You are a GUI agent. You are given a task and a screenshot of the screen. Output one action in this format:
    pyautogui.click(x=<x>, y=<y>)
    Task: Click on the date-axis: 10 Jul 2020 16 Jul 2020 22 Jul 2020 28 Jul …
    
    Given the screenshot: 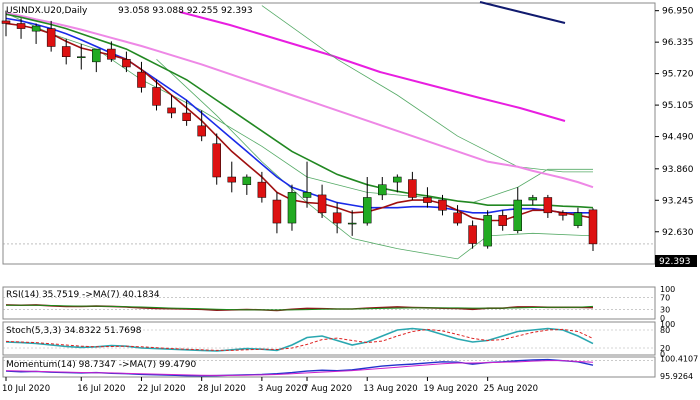 What is the action you would take?
    pyautogui.click(x=270, y=385)
    